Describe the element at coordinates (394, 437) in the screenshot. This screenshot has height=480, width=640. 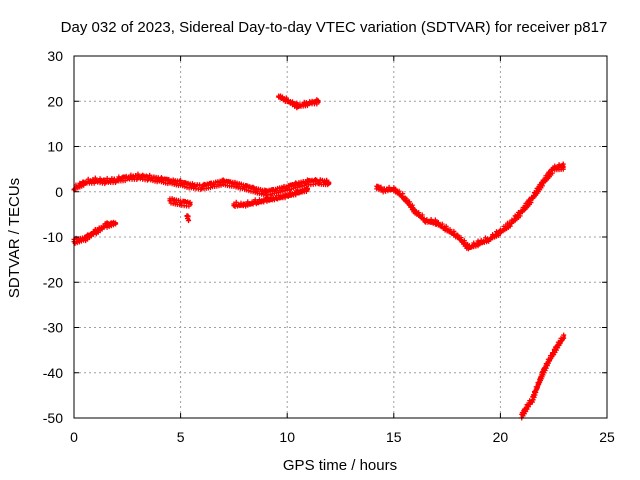
I see `x-tick-label: 15` at that location.